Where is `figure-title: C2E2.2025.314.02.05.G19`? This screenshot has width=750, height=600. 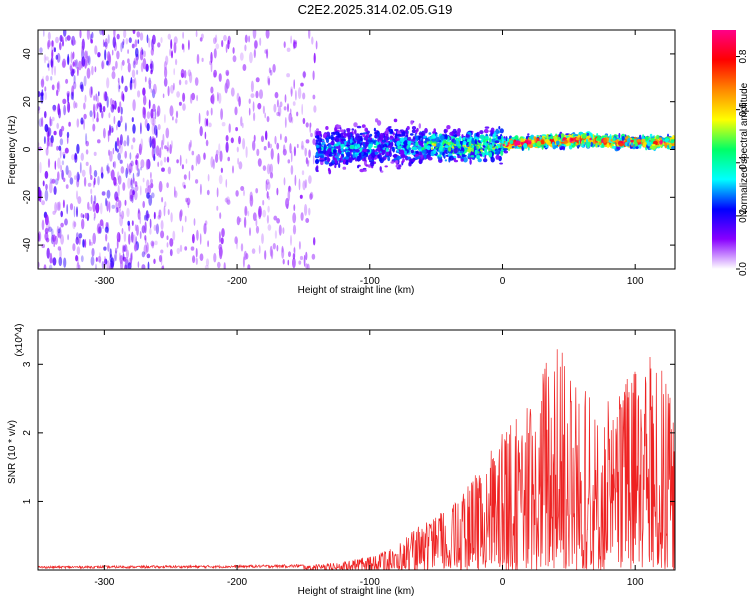
figure-title: C2E2.2025.314.02.05.G19 is located at coordinates (375, 9).